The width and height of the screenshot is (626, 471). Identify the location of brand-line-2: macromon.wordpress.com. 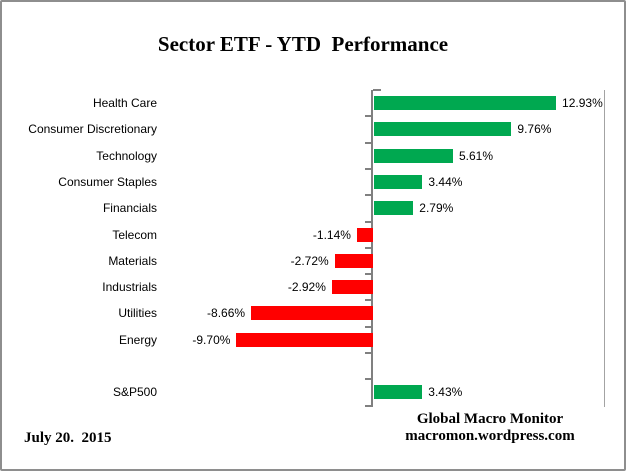
(490, 436).